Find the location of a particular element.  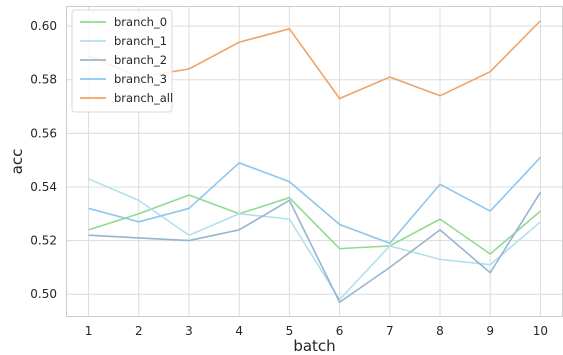

x-tick-label: 3 is located at coordinates (189, 331).